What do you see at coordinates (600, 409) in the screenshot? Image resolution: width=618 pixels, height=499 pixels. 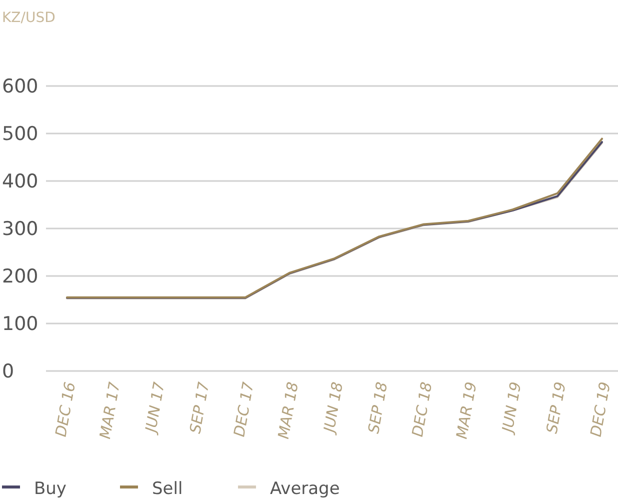 I see `x-tick-label: DEC 19` at bounding box center [600, 409].